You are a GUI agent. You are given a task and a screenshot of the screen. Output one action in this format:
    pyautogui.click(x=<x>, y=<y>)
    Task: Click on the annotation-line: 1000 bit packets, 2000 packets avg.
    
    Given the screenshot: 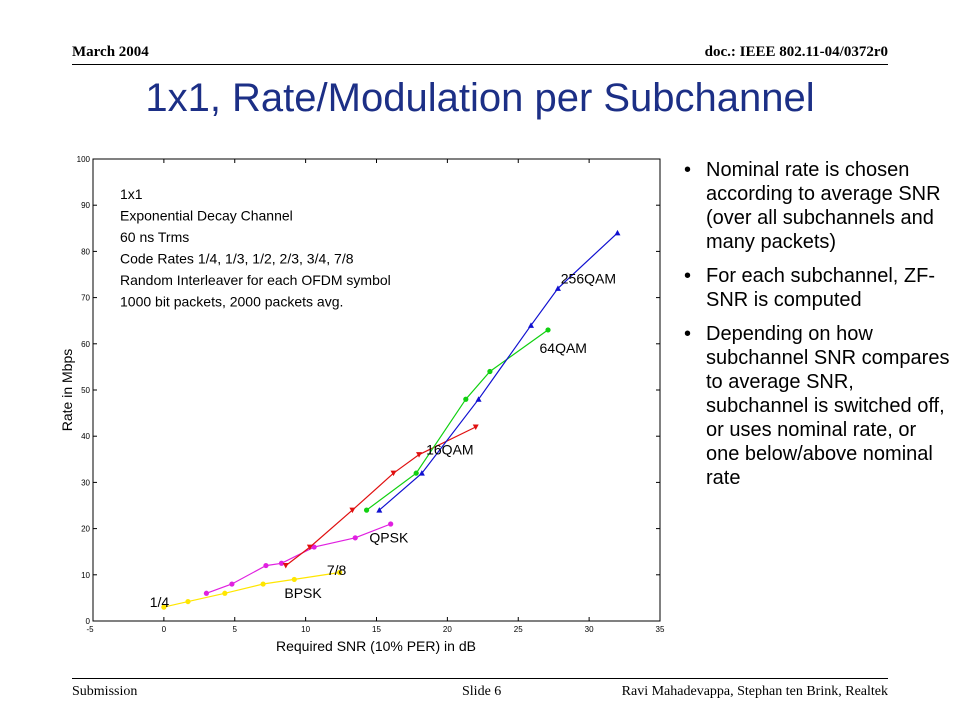 What is the action you would take?
    pyautogui.click(x=231, y=302)
    